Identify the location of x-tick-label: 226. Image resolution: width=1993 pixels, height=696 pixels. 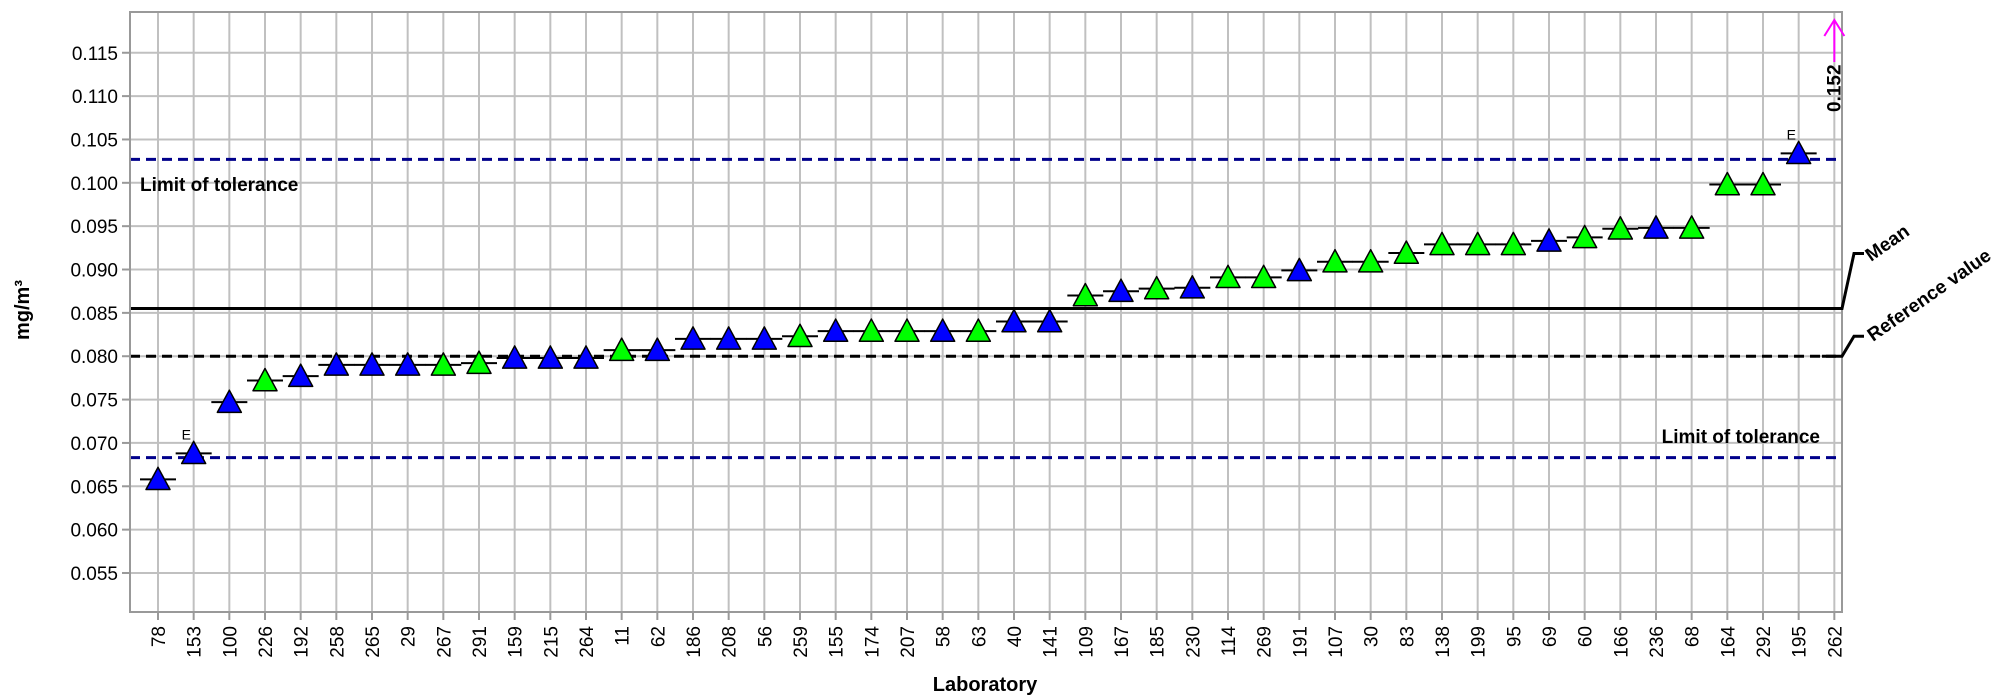
(266, 642).